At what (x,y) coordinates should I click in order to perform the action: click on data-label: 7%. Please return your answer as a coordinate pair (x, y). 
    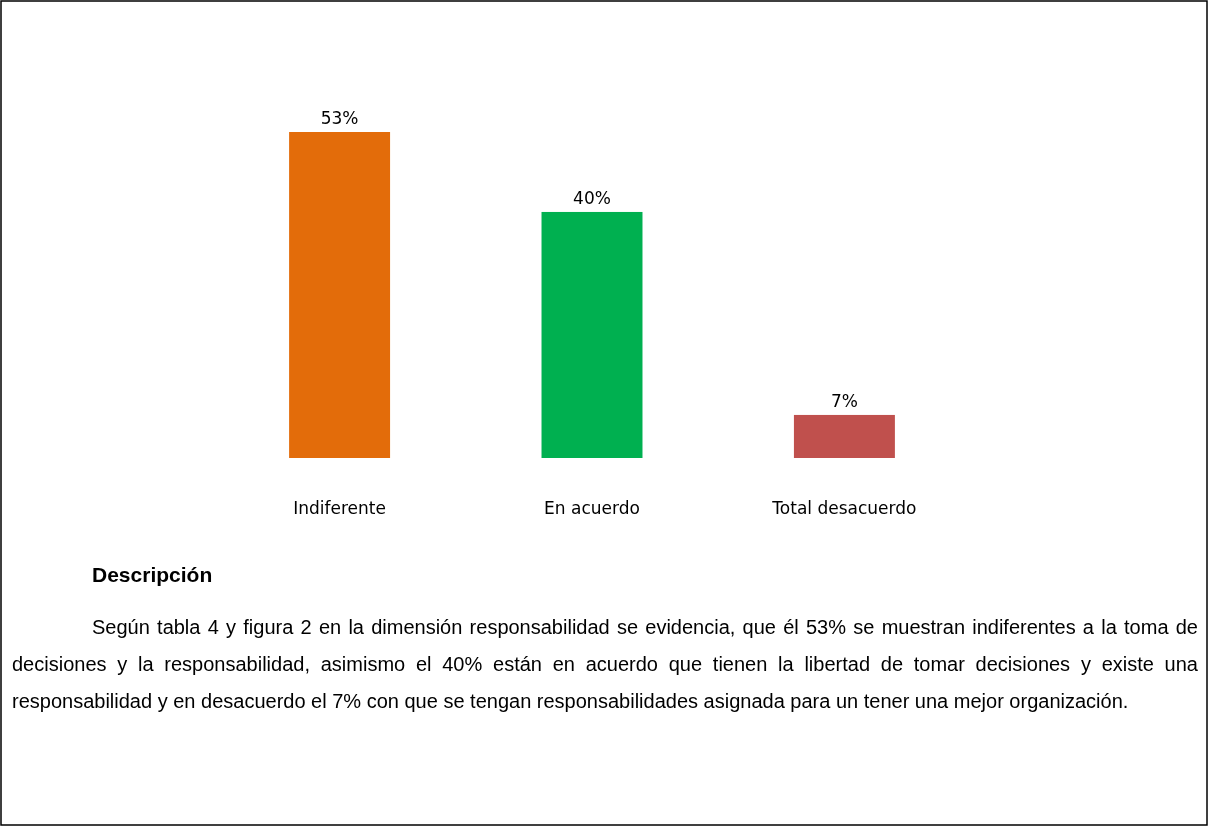
    Looking at the image, I should click on (844, 400).